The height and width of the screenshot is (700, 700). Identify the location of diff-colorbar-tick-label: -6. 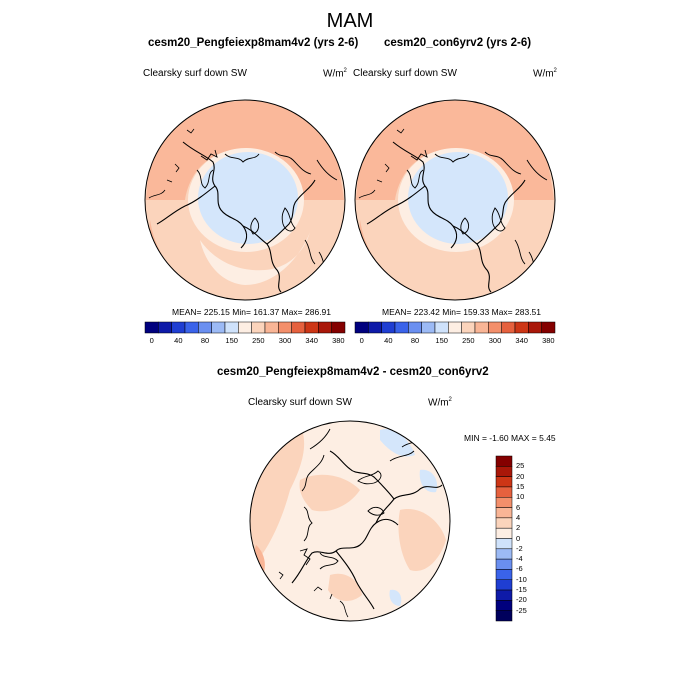
(519, 569).